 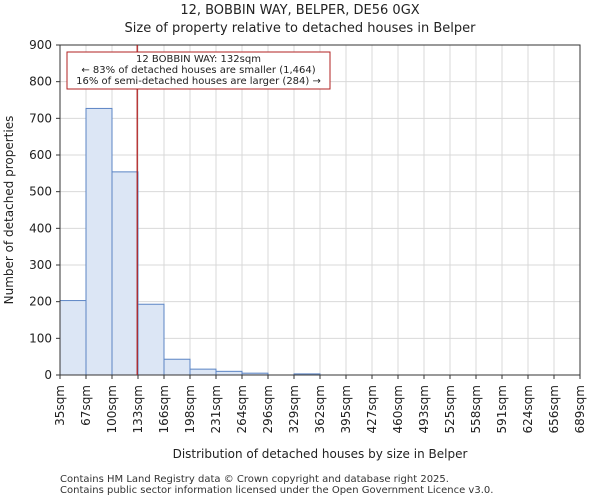 What do you see at coordinates (450, 409) in the screenshot?
I see `x-tick-label: 525sqm` at bounding box center [450, 409].